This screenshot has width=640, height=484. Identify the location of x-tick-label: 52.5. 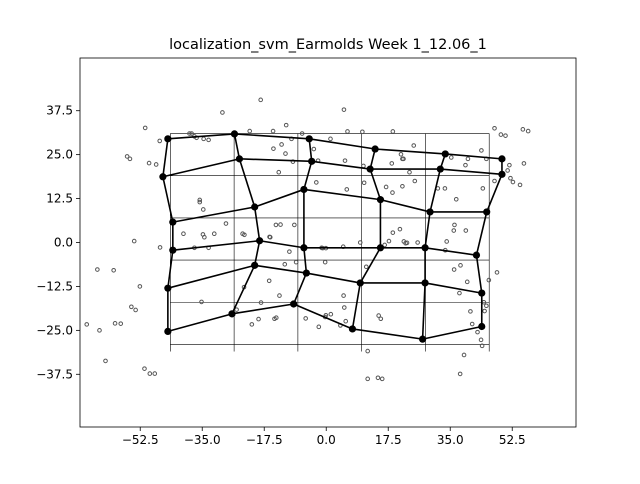
(512, 440).